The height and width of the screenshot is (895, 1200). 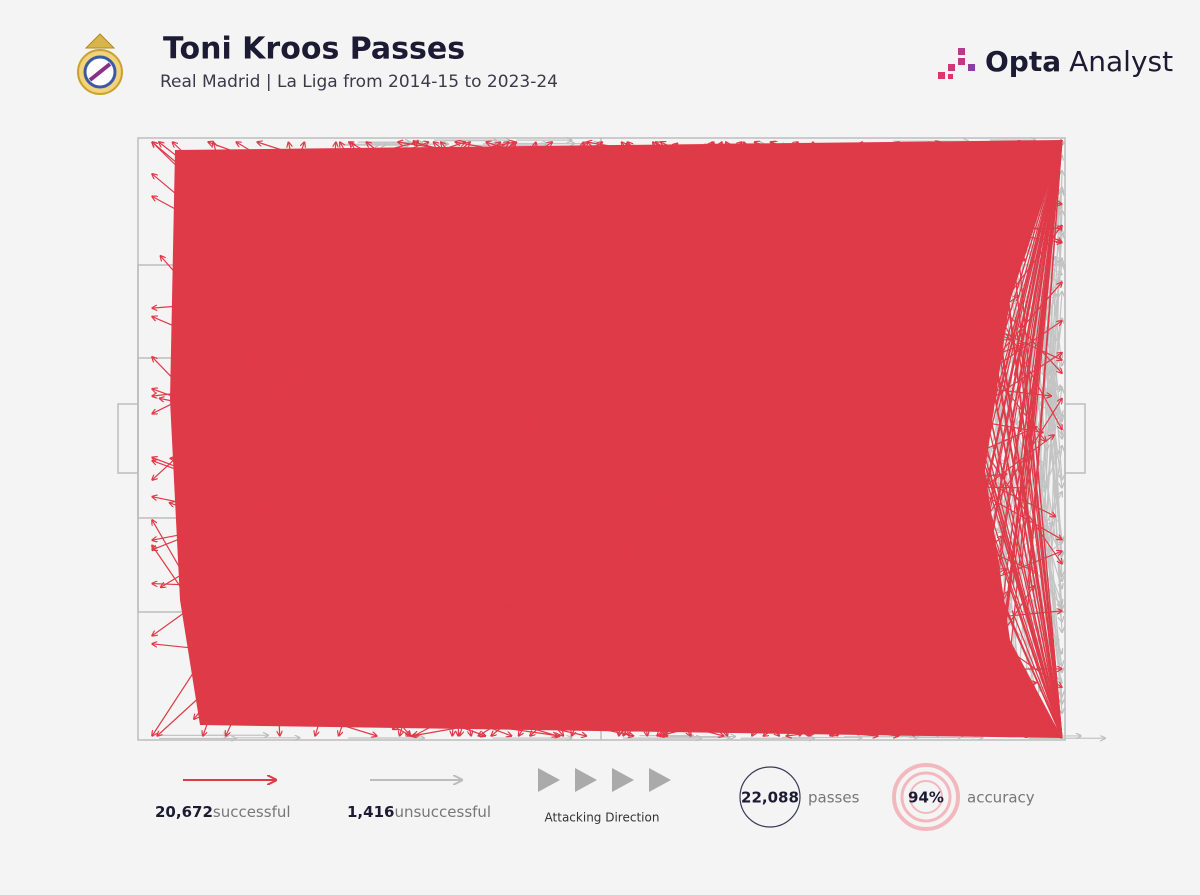 I want to click on passes-count: 22,088, so click(x=770, y=798).